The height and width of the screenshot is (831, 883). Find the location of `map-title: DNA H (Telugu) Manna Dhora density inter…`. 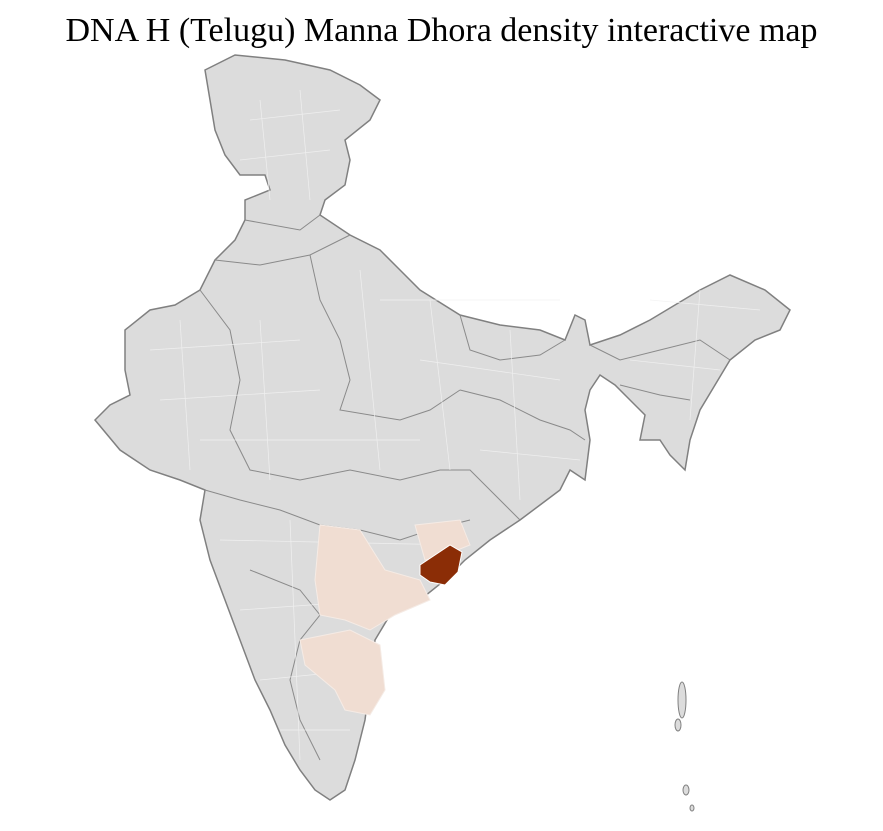

map-title: DNA H (Telugu) Manna Dhora density inter… is located at coordinates (441, 30).